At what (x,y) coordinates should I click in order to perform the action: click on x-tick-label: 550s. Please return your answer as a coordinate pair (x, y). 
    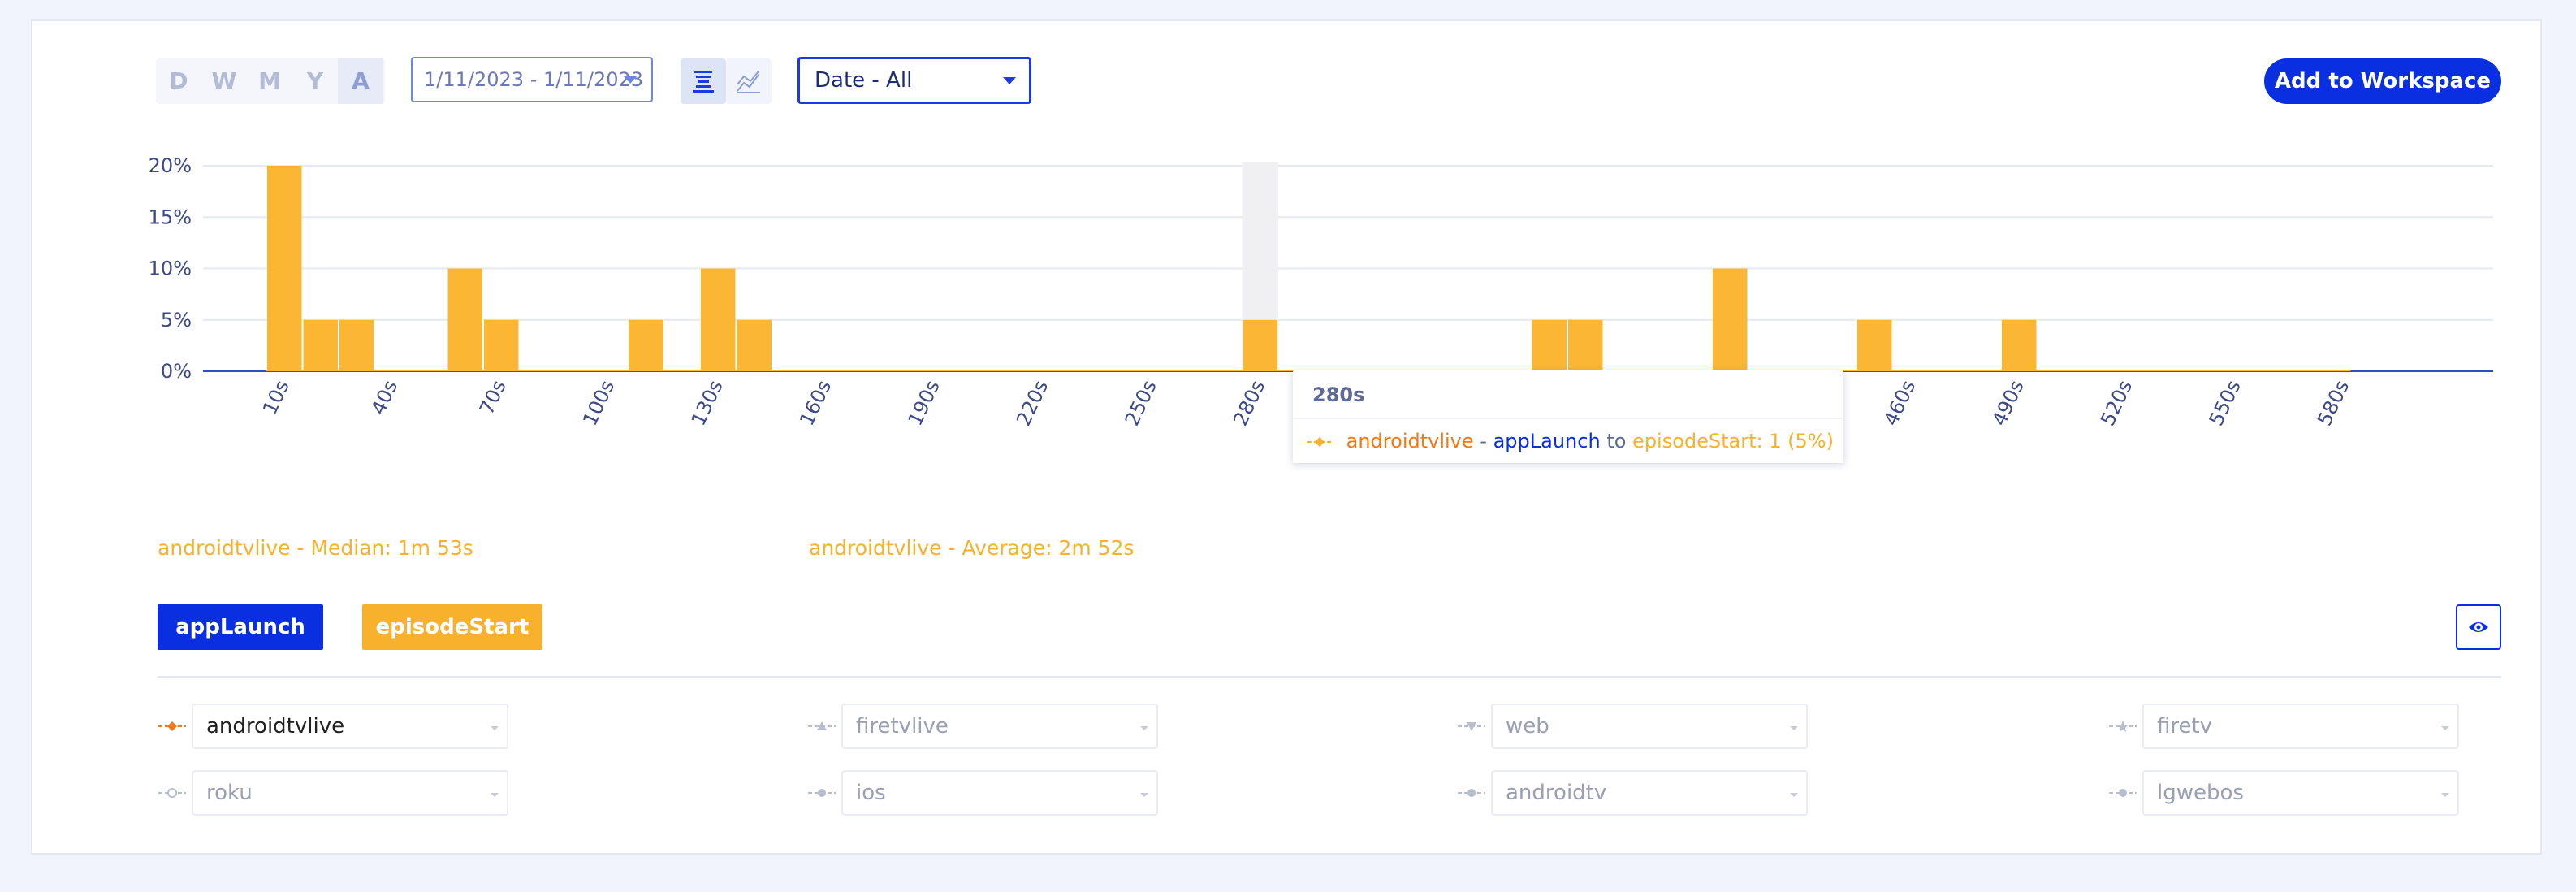
    Looking at the image, I should click on (2225, 403).